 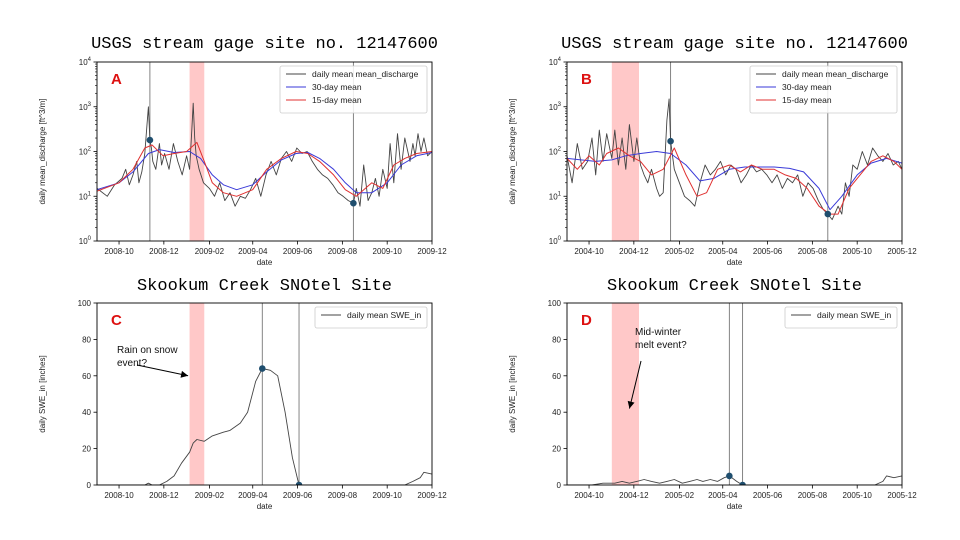 What do you see at coordinates (116, 320) in the screenshot?
I see `panel-label: C` at bounding box center [116, 320].